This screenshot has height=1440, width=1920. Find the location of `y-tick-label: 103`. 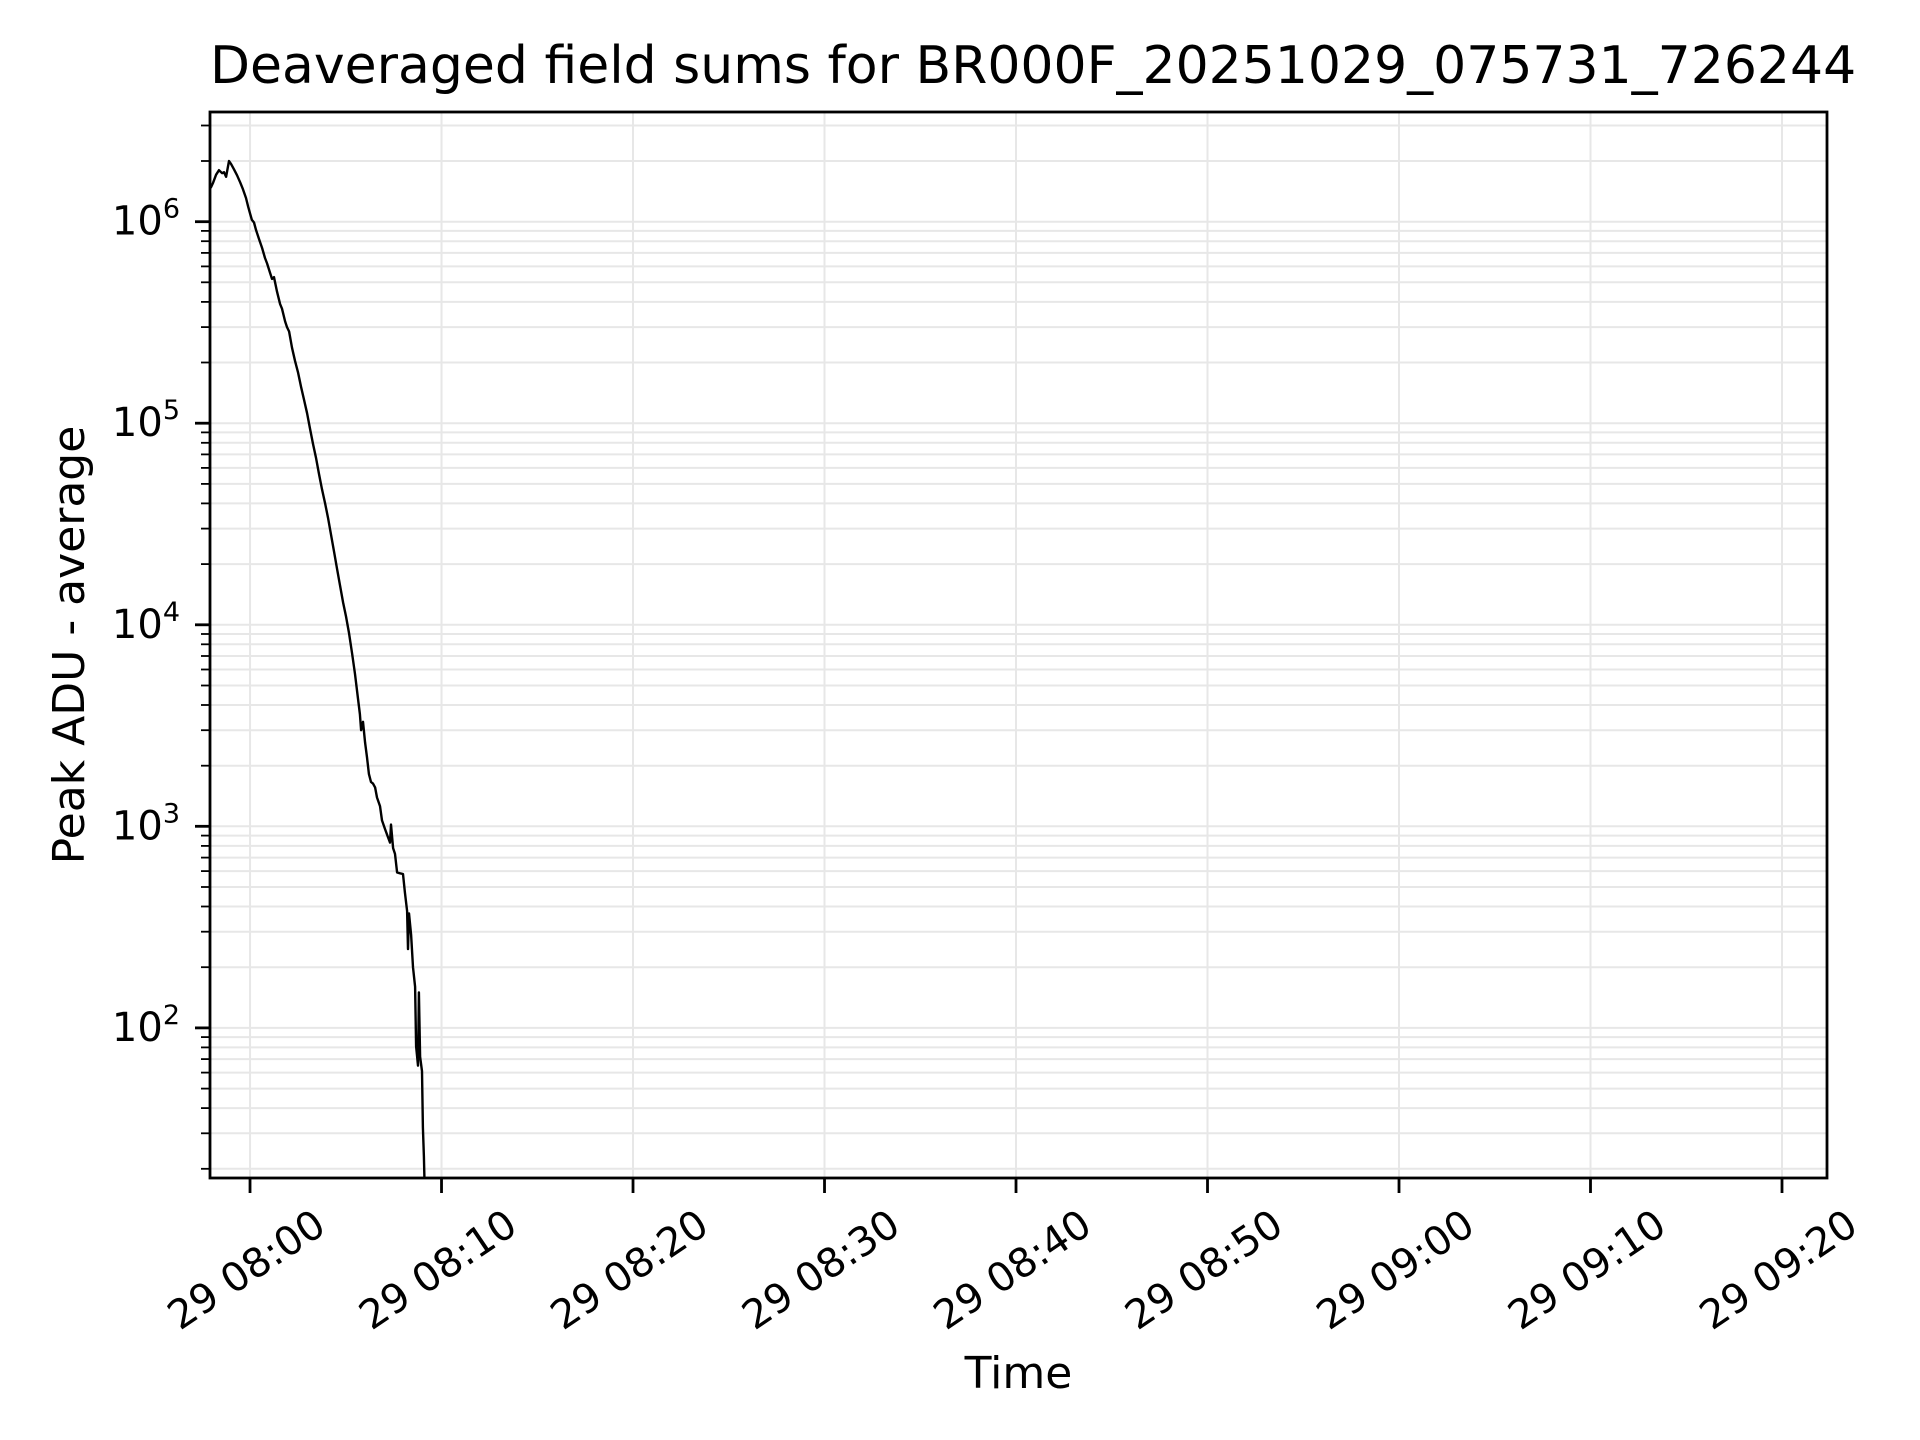

y-tick-label: 103 is located at coordinates (146, 823).